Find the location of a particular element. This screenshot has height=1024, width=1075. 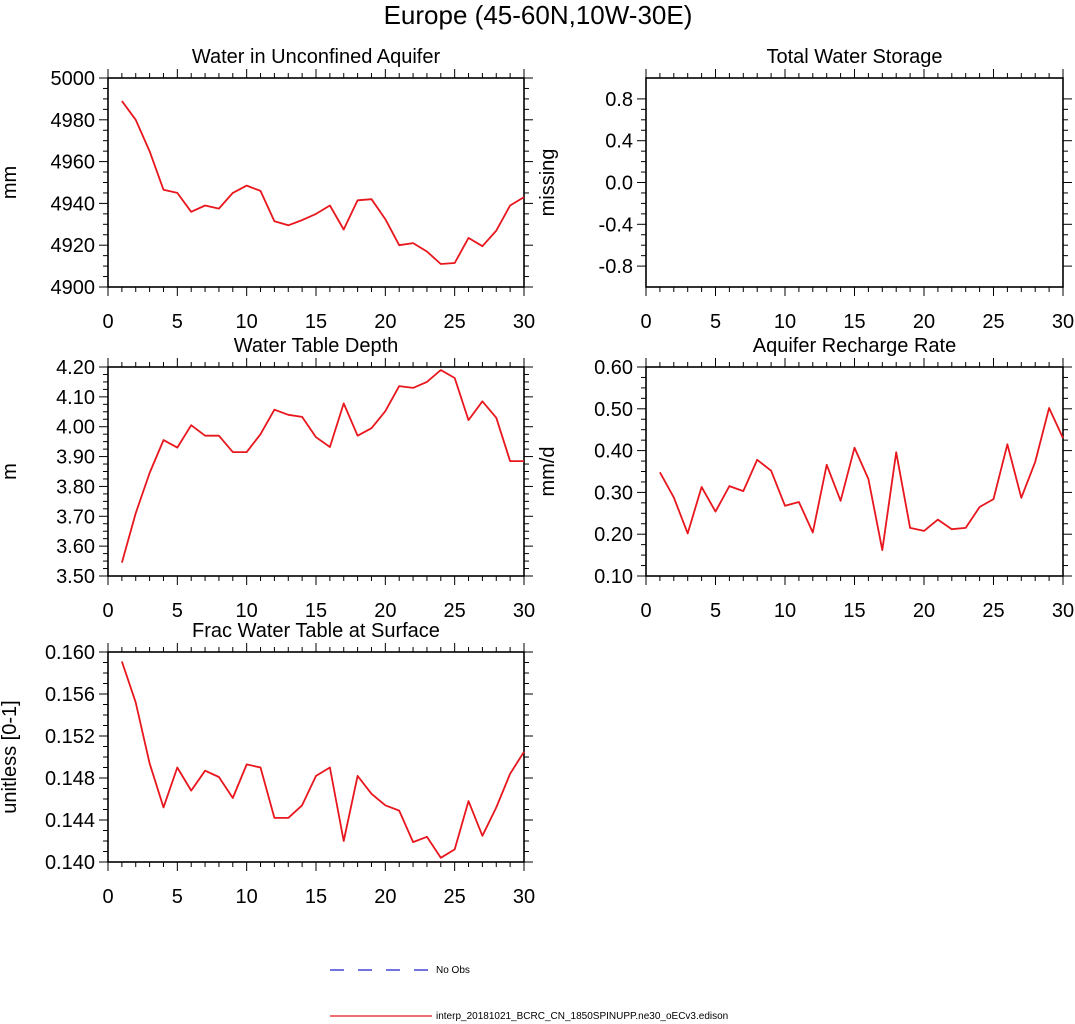

y-tick-label: 3.50 is located at coordinates (75, 577).